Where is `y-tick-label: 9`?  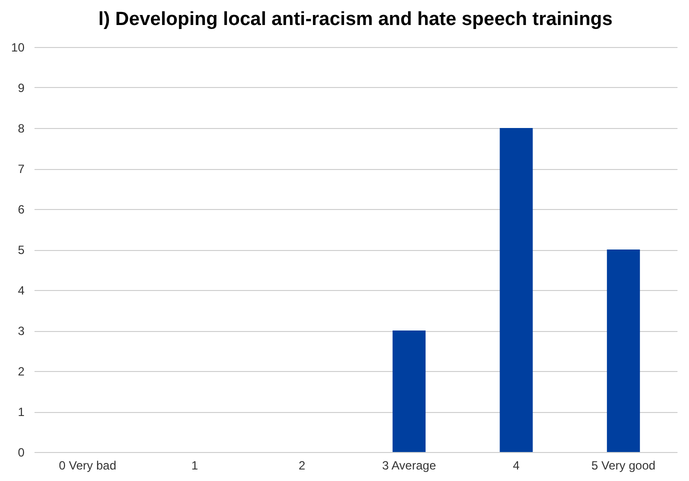 y-tick-label: 9 is located at coordinates (21, 88).